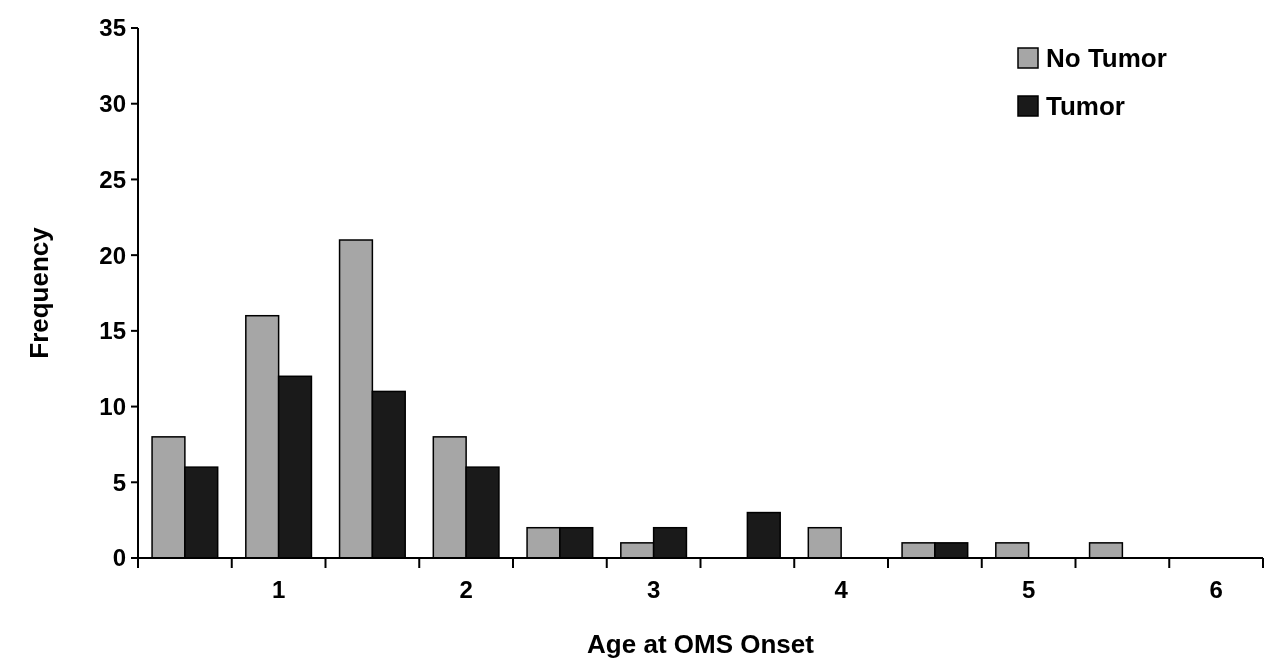 This screenshot has width=1283, height=671. I want to click on legend-label: Tumor, so click(1085, 106).